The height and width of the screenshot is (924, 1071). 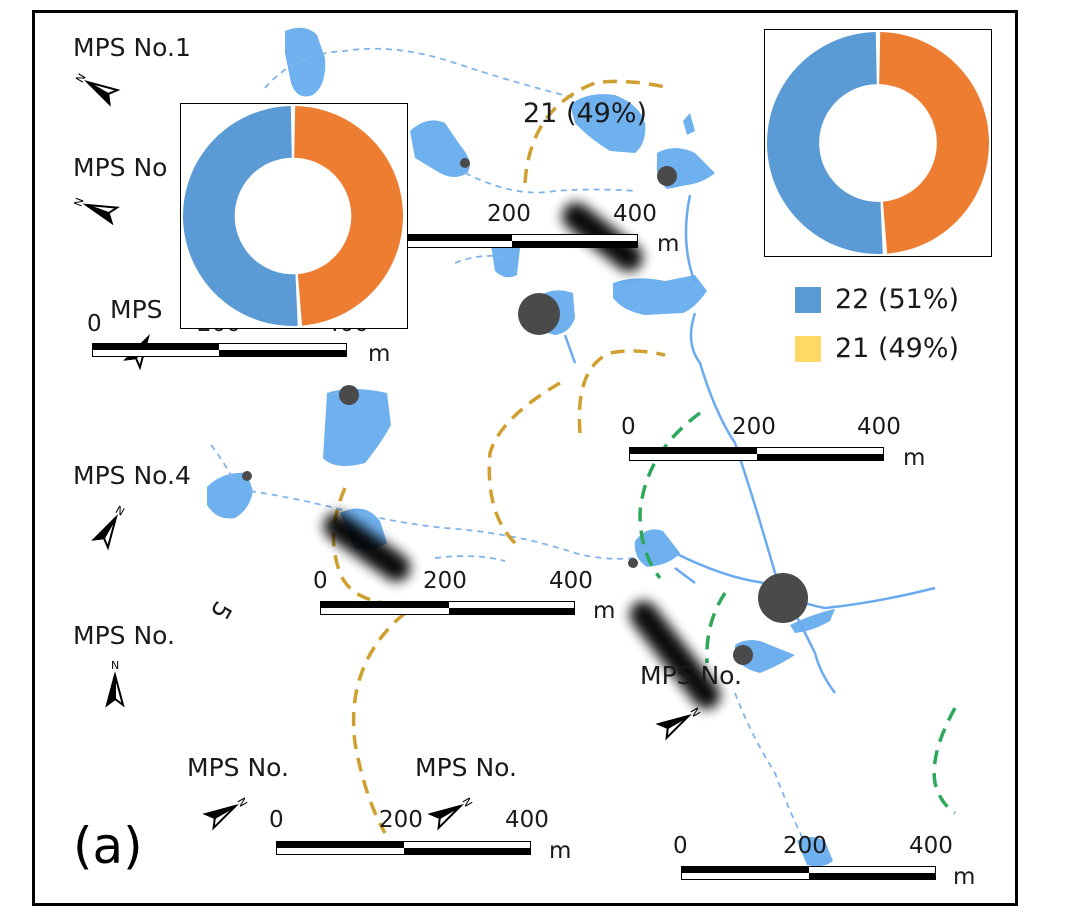 What do you see at coordinates (124, 635) in the screenshot?
I see `station-label-mps5: MPS No.` at bounding box center [124, 635].